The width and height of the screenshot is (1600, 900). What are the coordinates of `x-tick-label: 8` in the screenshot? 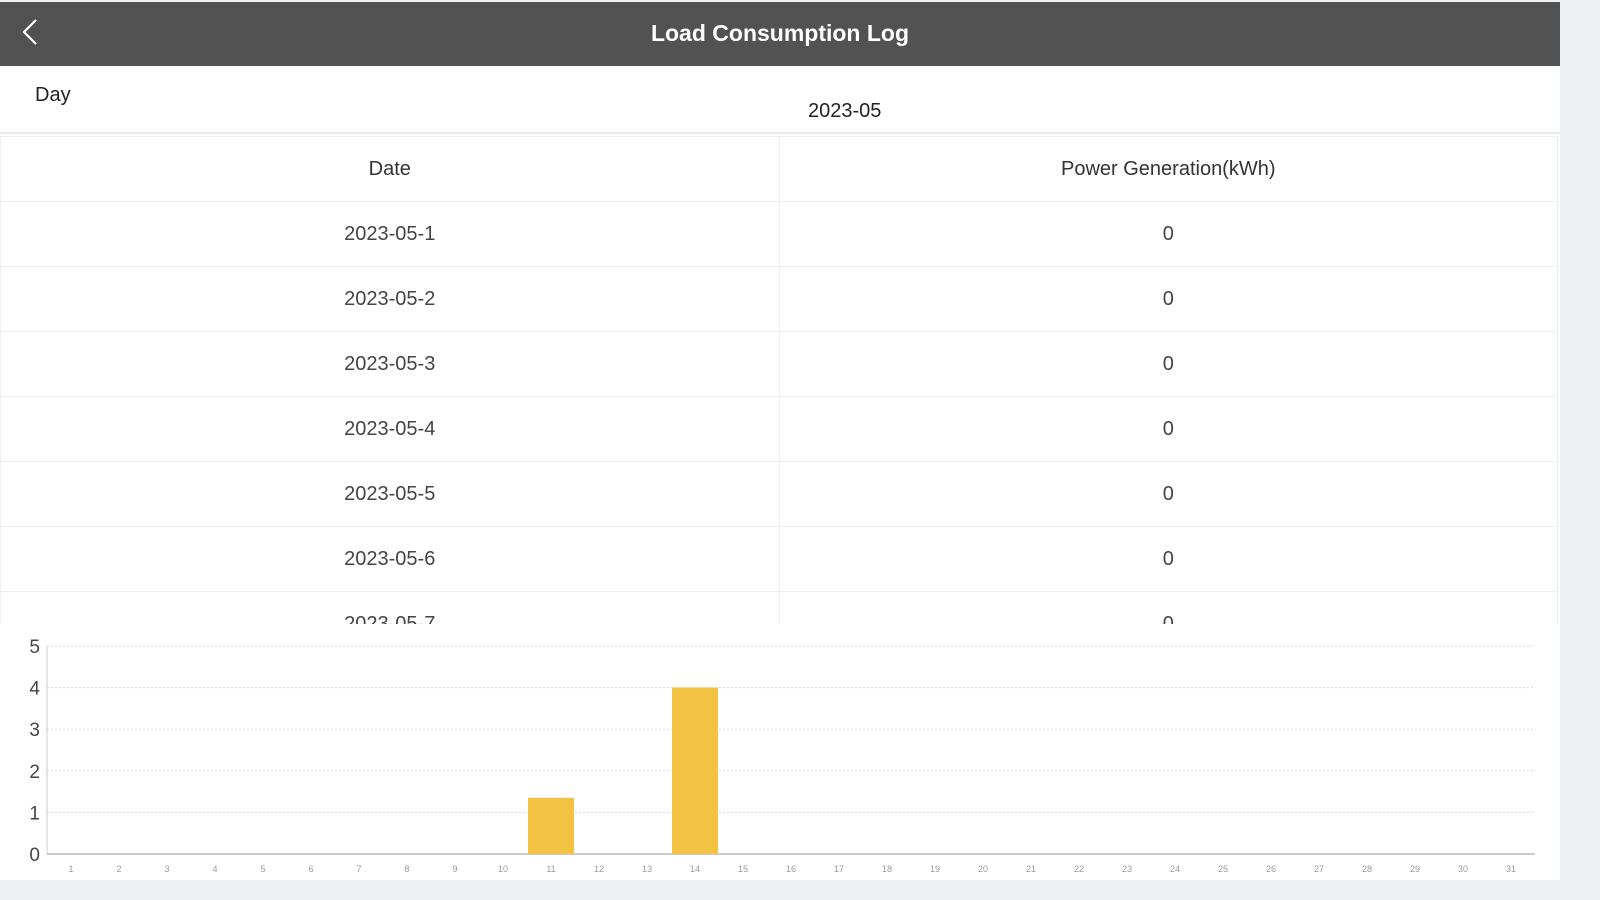 It's located at (406, 869).